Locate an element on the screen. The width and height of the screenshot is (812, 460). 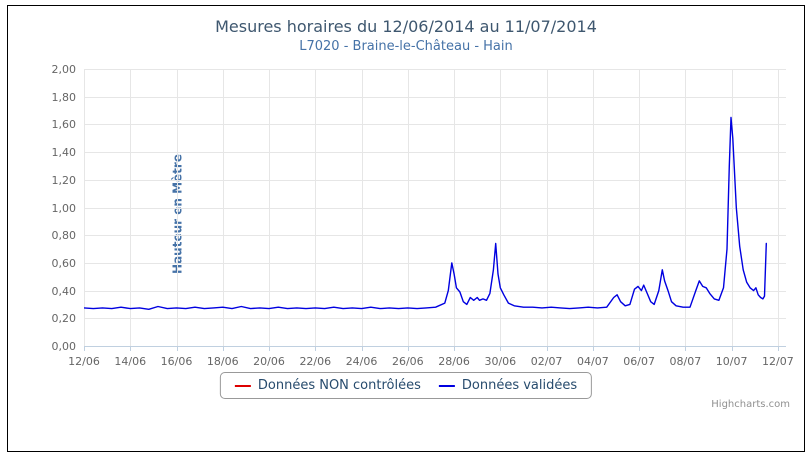
y-tick-label: 0,00 is located at coordinates (64, 346).